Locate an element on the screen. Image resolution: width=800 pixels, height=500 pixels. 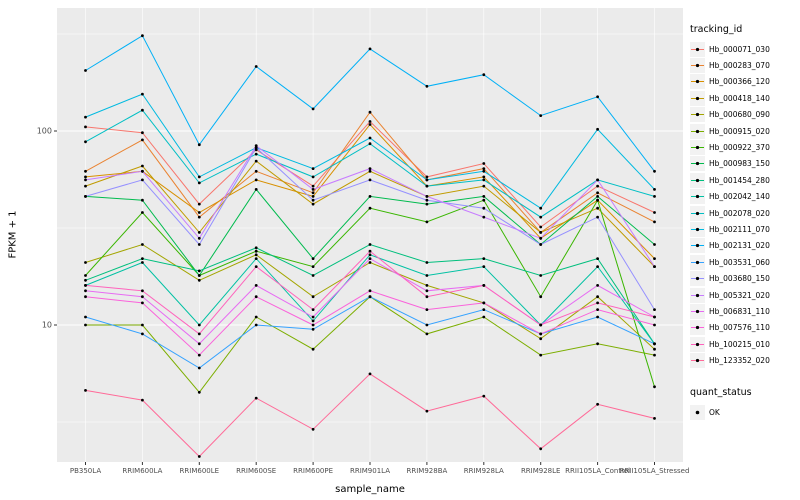
x-tick-label: RRIM600LE is located at coordinates (200, 471).